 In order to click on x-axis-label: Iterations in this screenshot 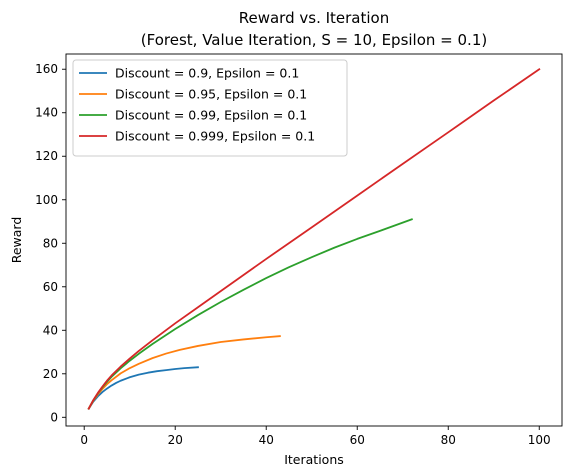, I will do `click(314, 459)`.